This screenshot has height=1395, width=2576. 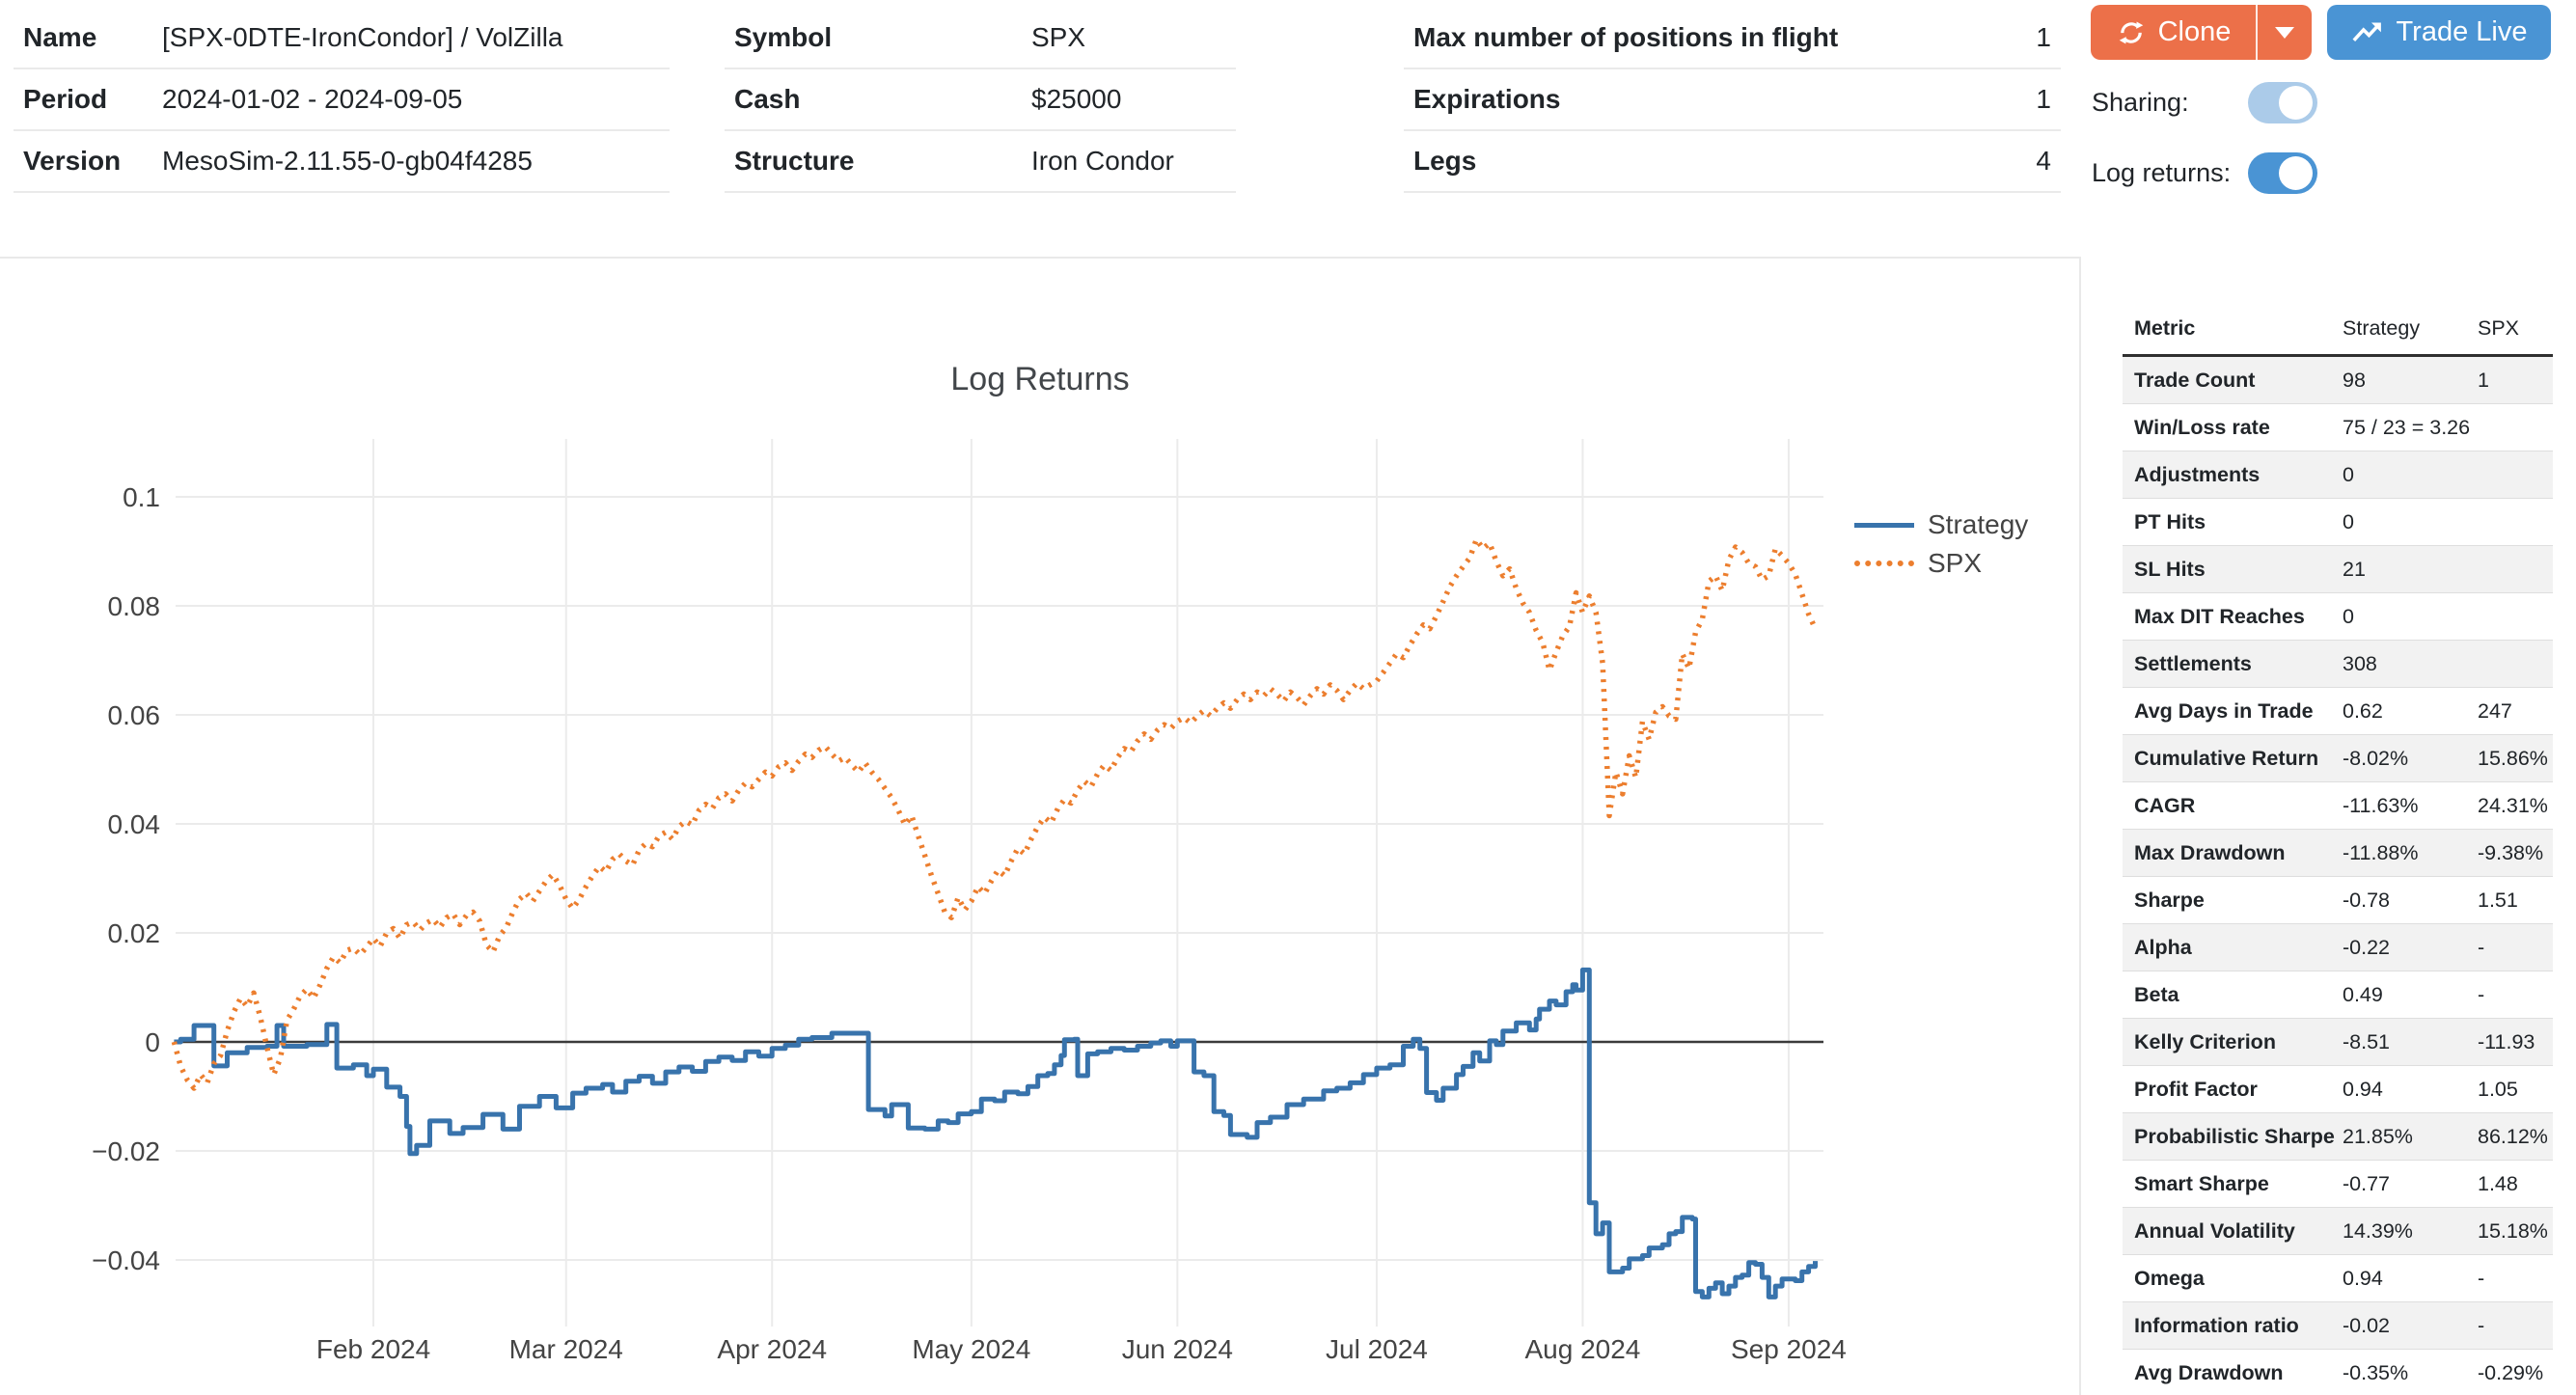 I want to click on column-header-strategy: Strategy, so click(x=2382, y=328).